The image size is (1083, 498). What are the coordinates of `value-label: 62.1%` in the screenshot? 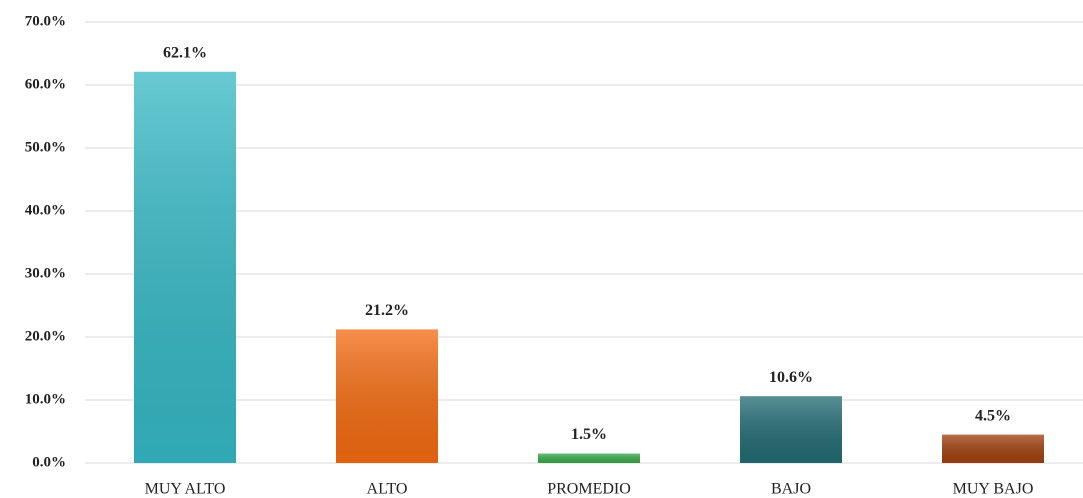 It's located at (185, 52).